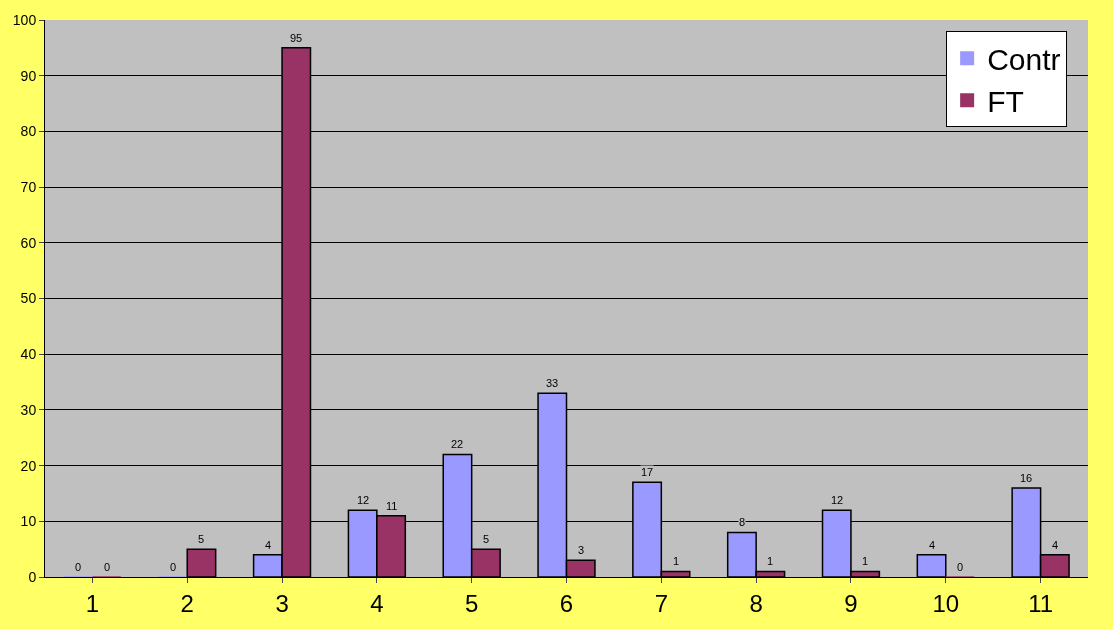 This screenshot has height=629, width=1113. I want to click on x-tick-label: 10, so click(946, 603).